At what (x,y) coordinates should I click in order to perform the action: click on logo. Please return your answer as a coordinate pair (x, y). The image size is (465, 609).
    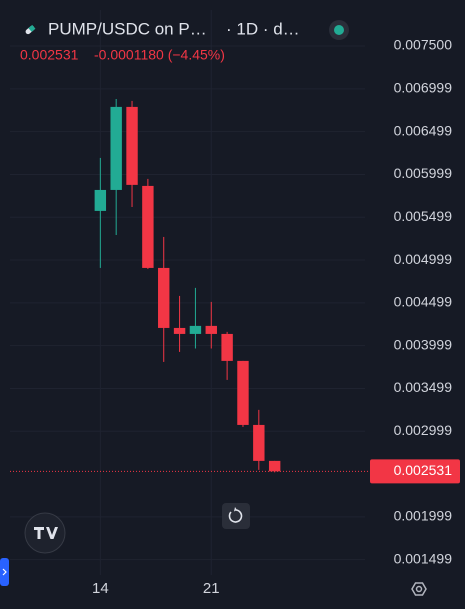
    Looking at the image, I should click on (45, 533).